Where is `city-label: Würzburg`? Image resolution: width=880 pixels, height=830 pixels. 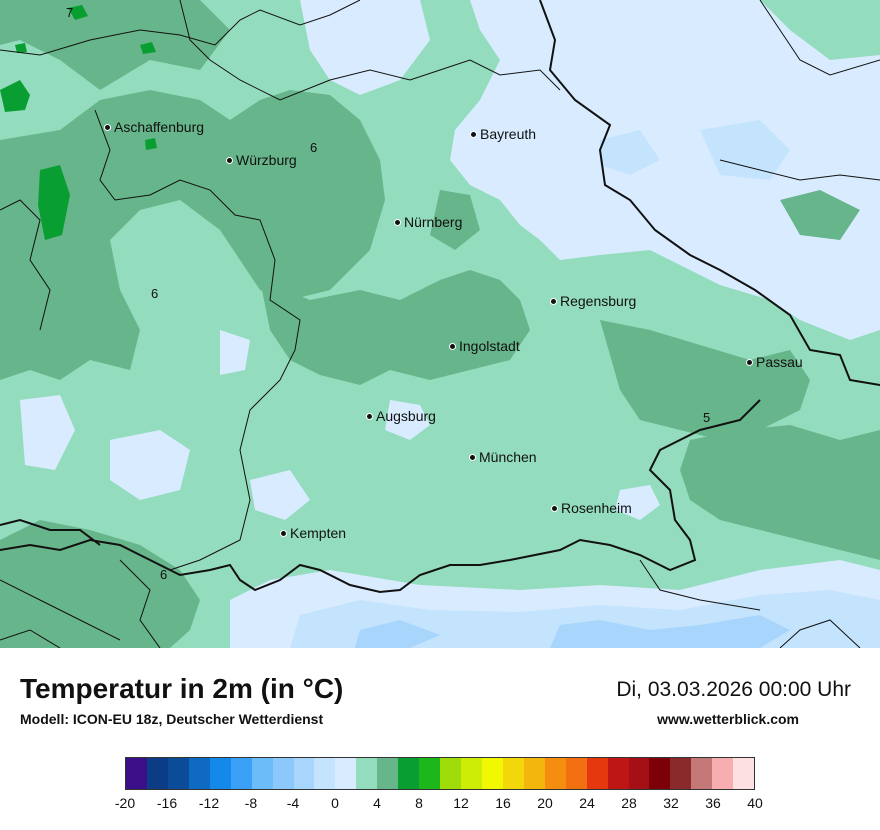
city-label: Würzburg is located at coordinates (266, 160).